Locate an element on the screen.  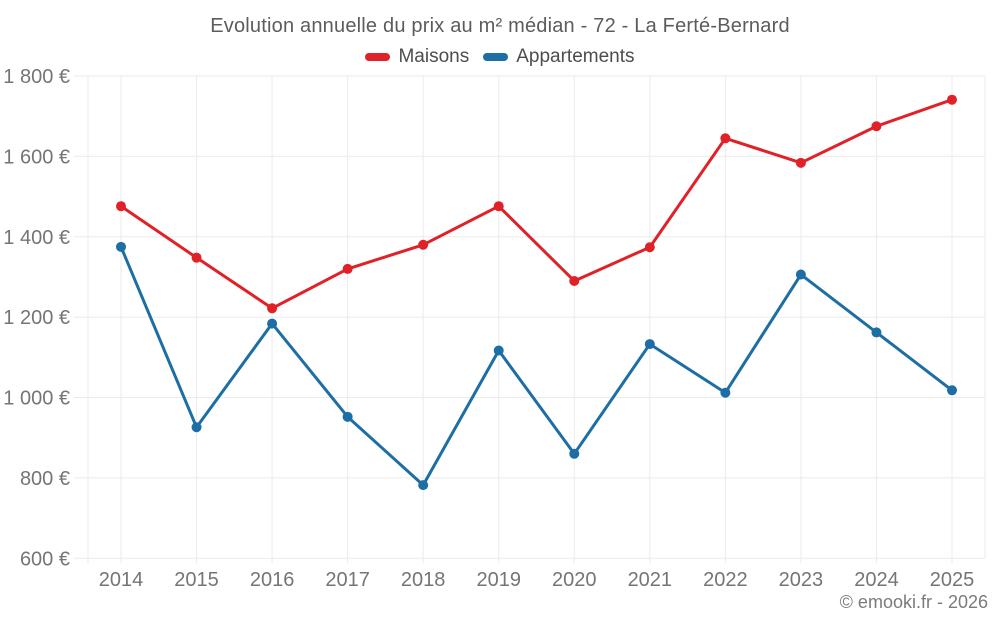
maisons-color-swatch is located at coordinates (378, 57).